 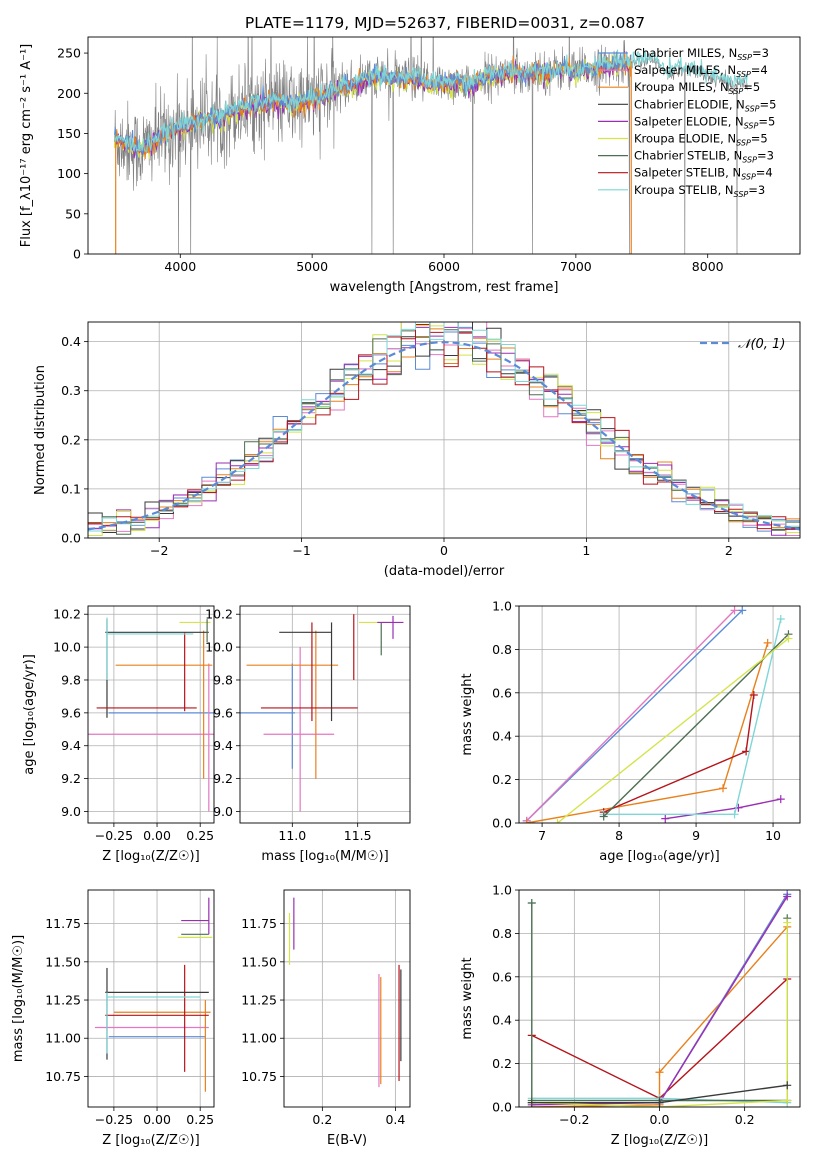 I want to click on panel-mass_vs_EBV: 0.2 0.4 10.75 11.00 11.25 11.50 11.75 E(B-V), so click(x=326, y=1018).